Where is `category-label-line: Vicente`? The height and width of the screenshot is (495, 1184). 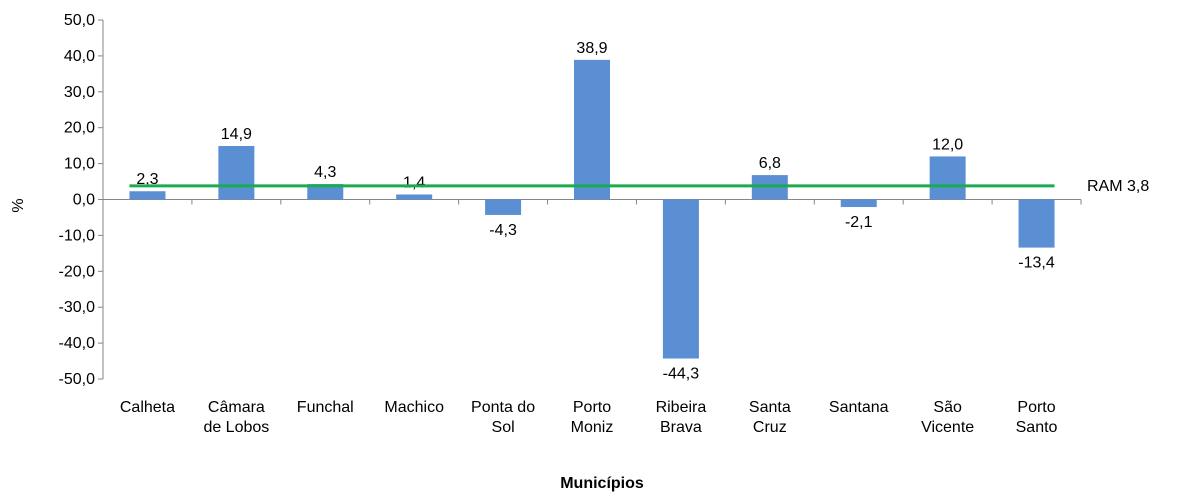
category-label-line: Vicente is located at coordinates (947, 427).